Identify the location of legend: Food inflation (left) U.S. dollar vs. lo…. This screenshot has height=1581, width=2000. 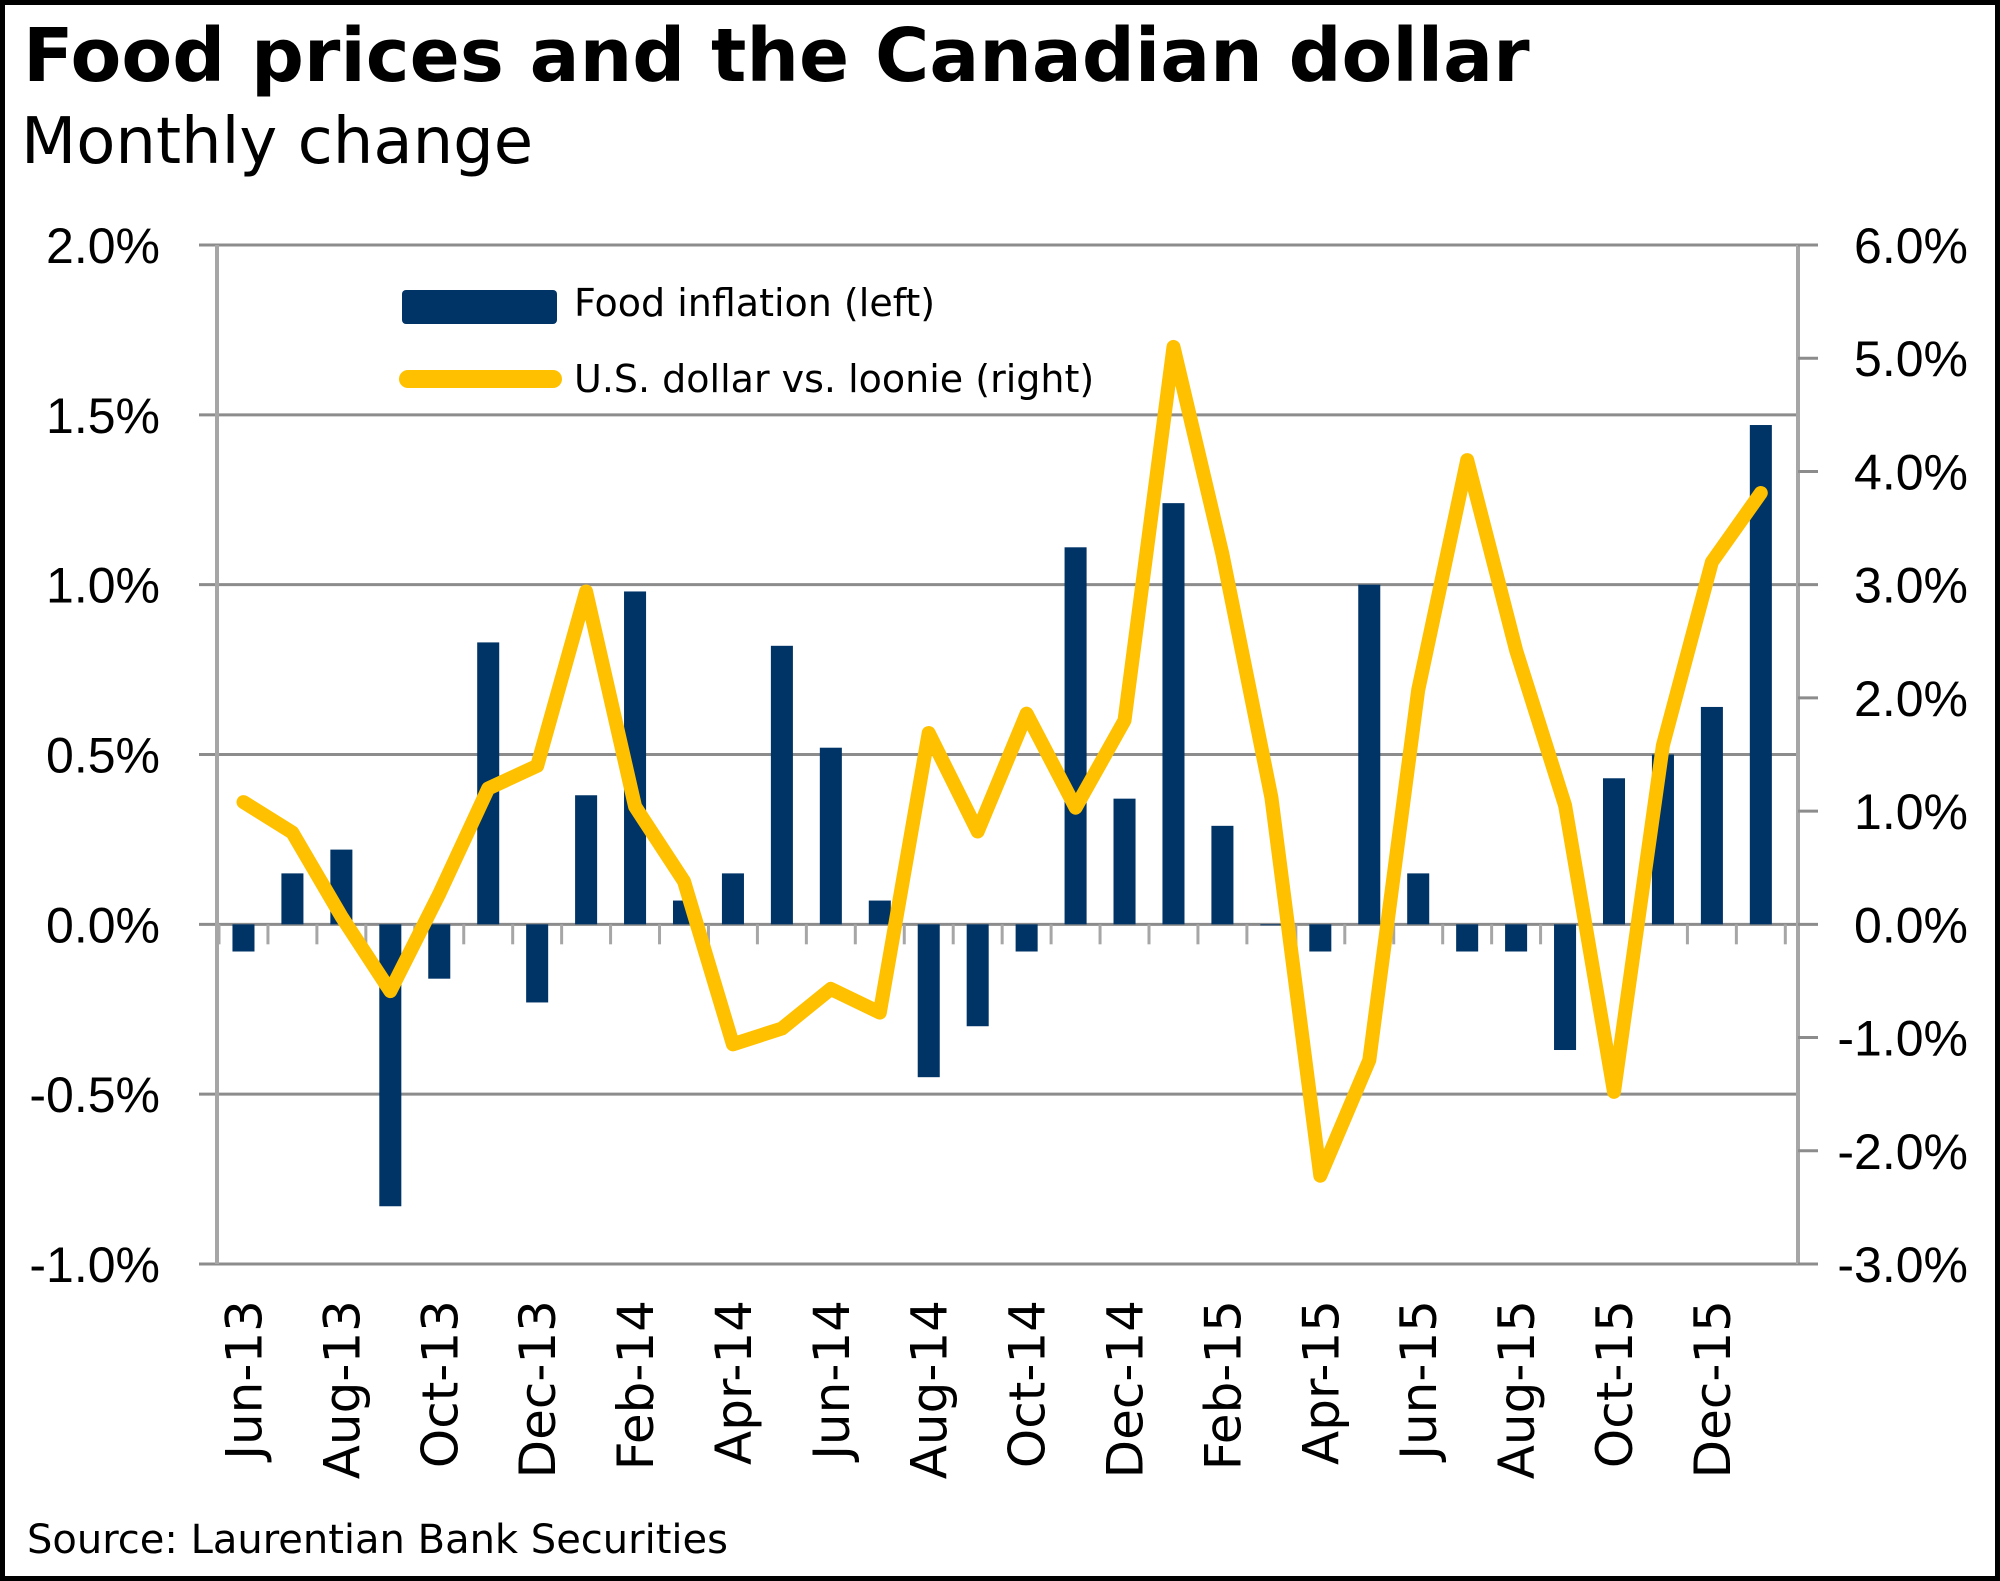
(746, 341).